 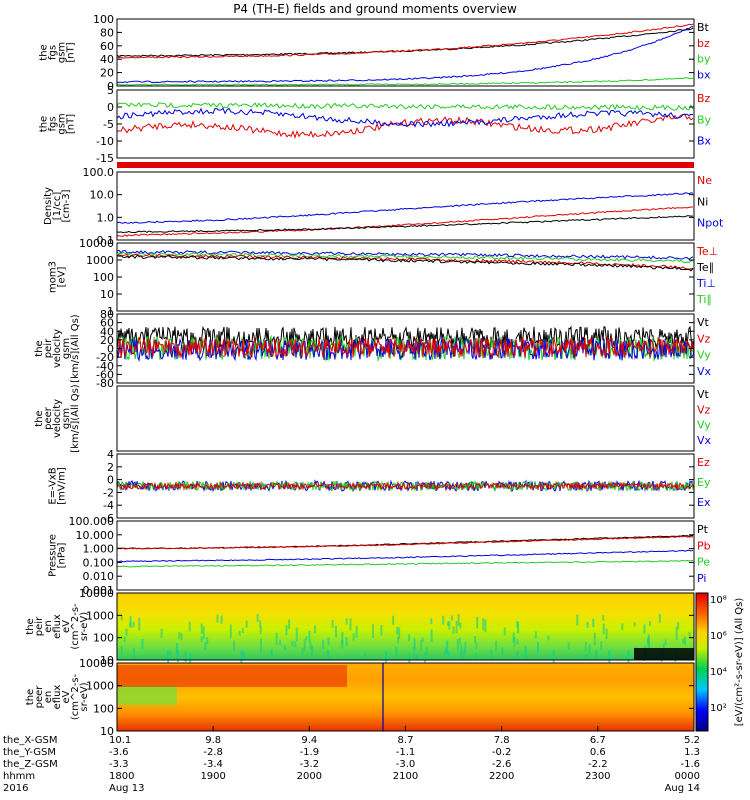 I want to click on y-axis-label-line: fgs, so click(x=53, y=52).